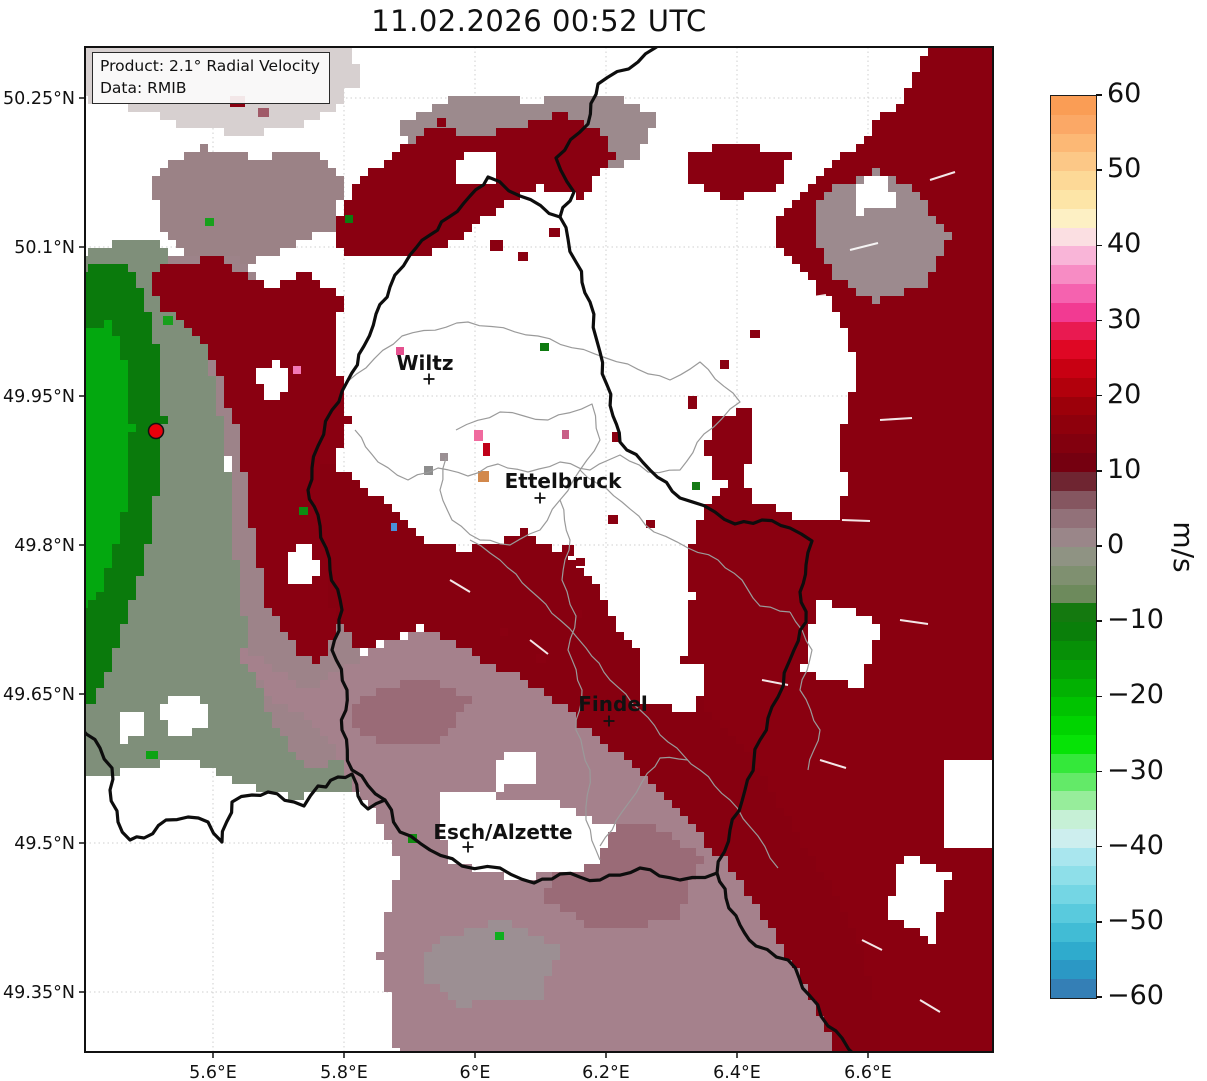  I want to click on white-gap-findel, so click(672, 684).